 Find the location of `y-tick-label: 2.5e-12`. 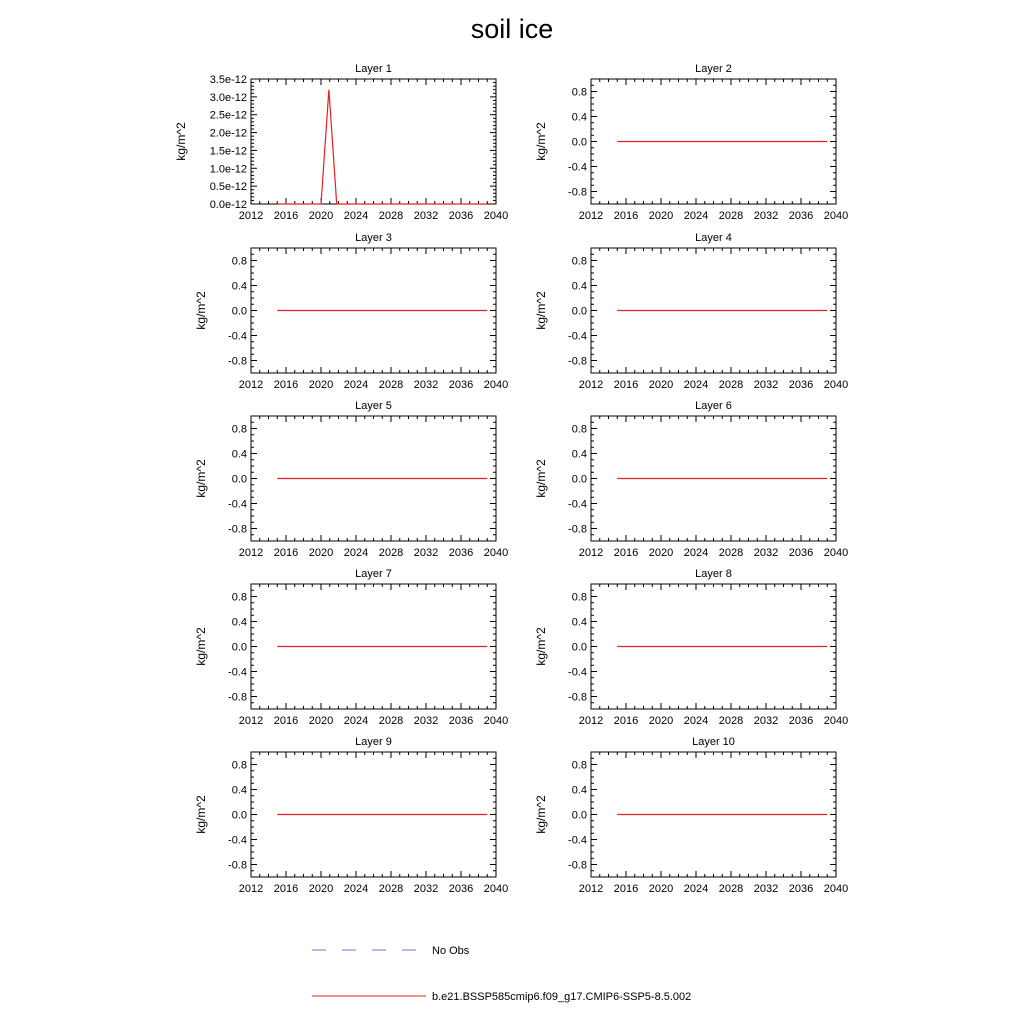

y-tick-label: 2.5e-12 is located at coordinates (228, 116).